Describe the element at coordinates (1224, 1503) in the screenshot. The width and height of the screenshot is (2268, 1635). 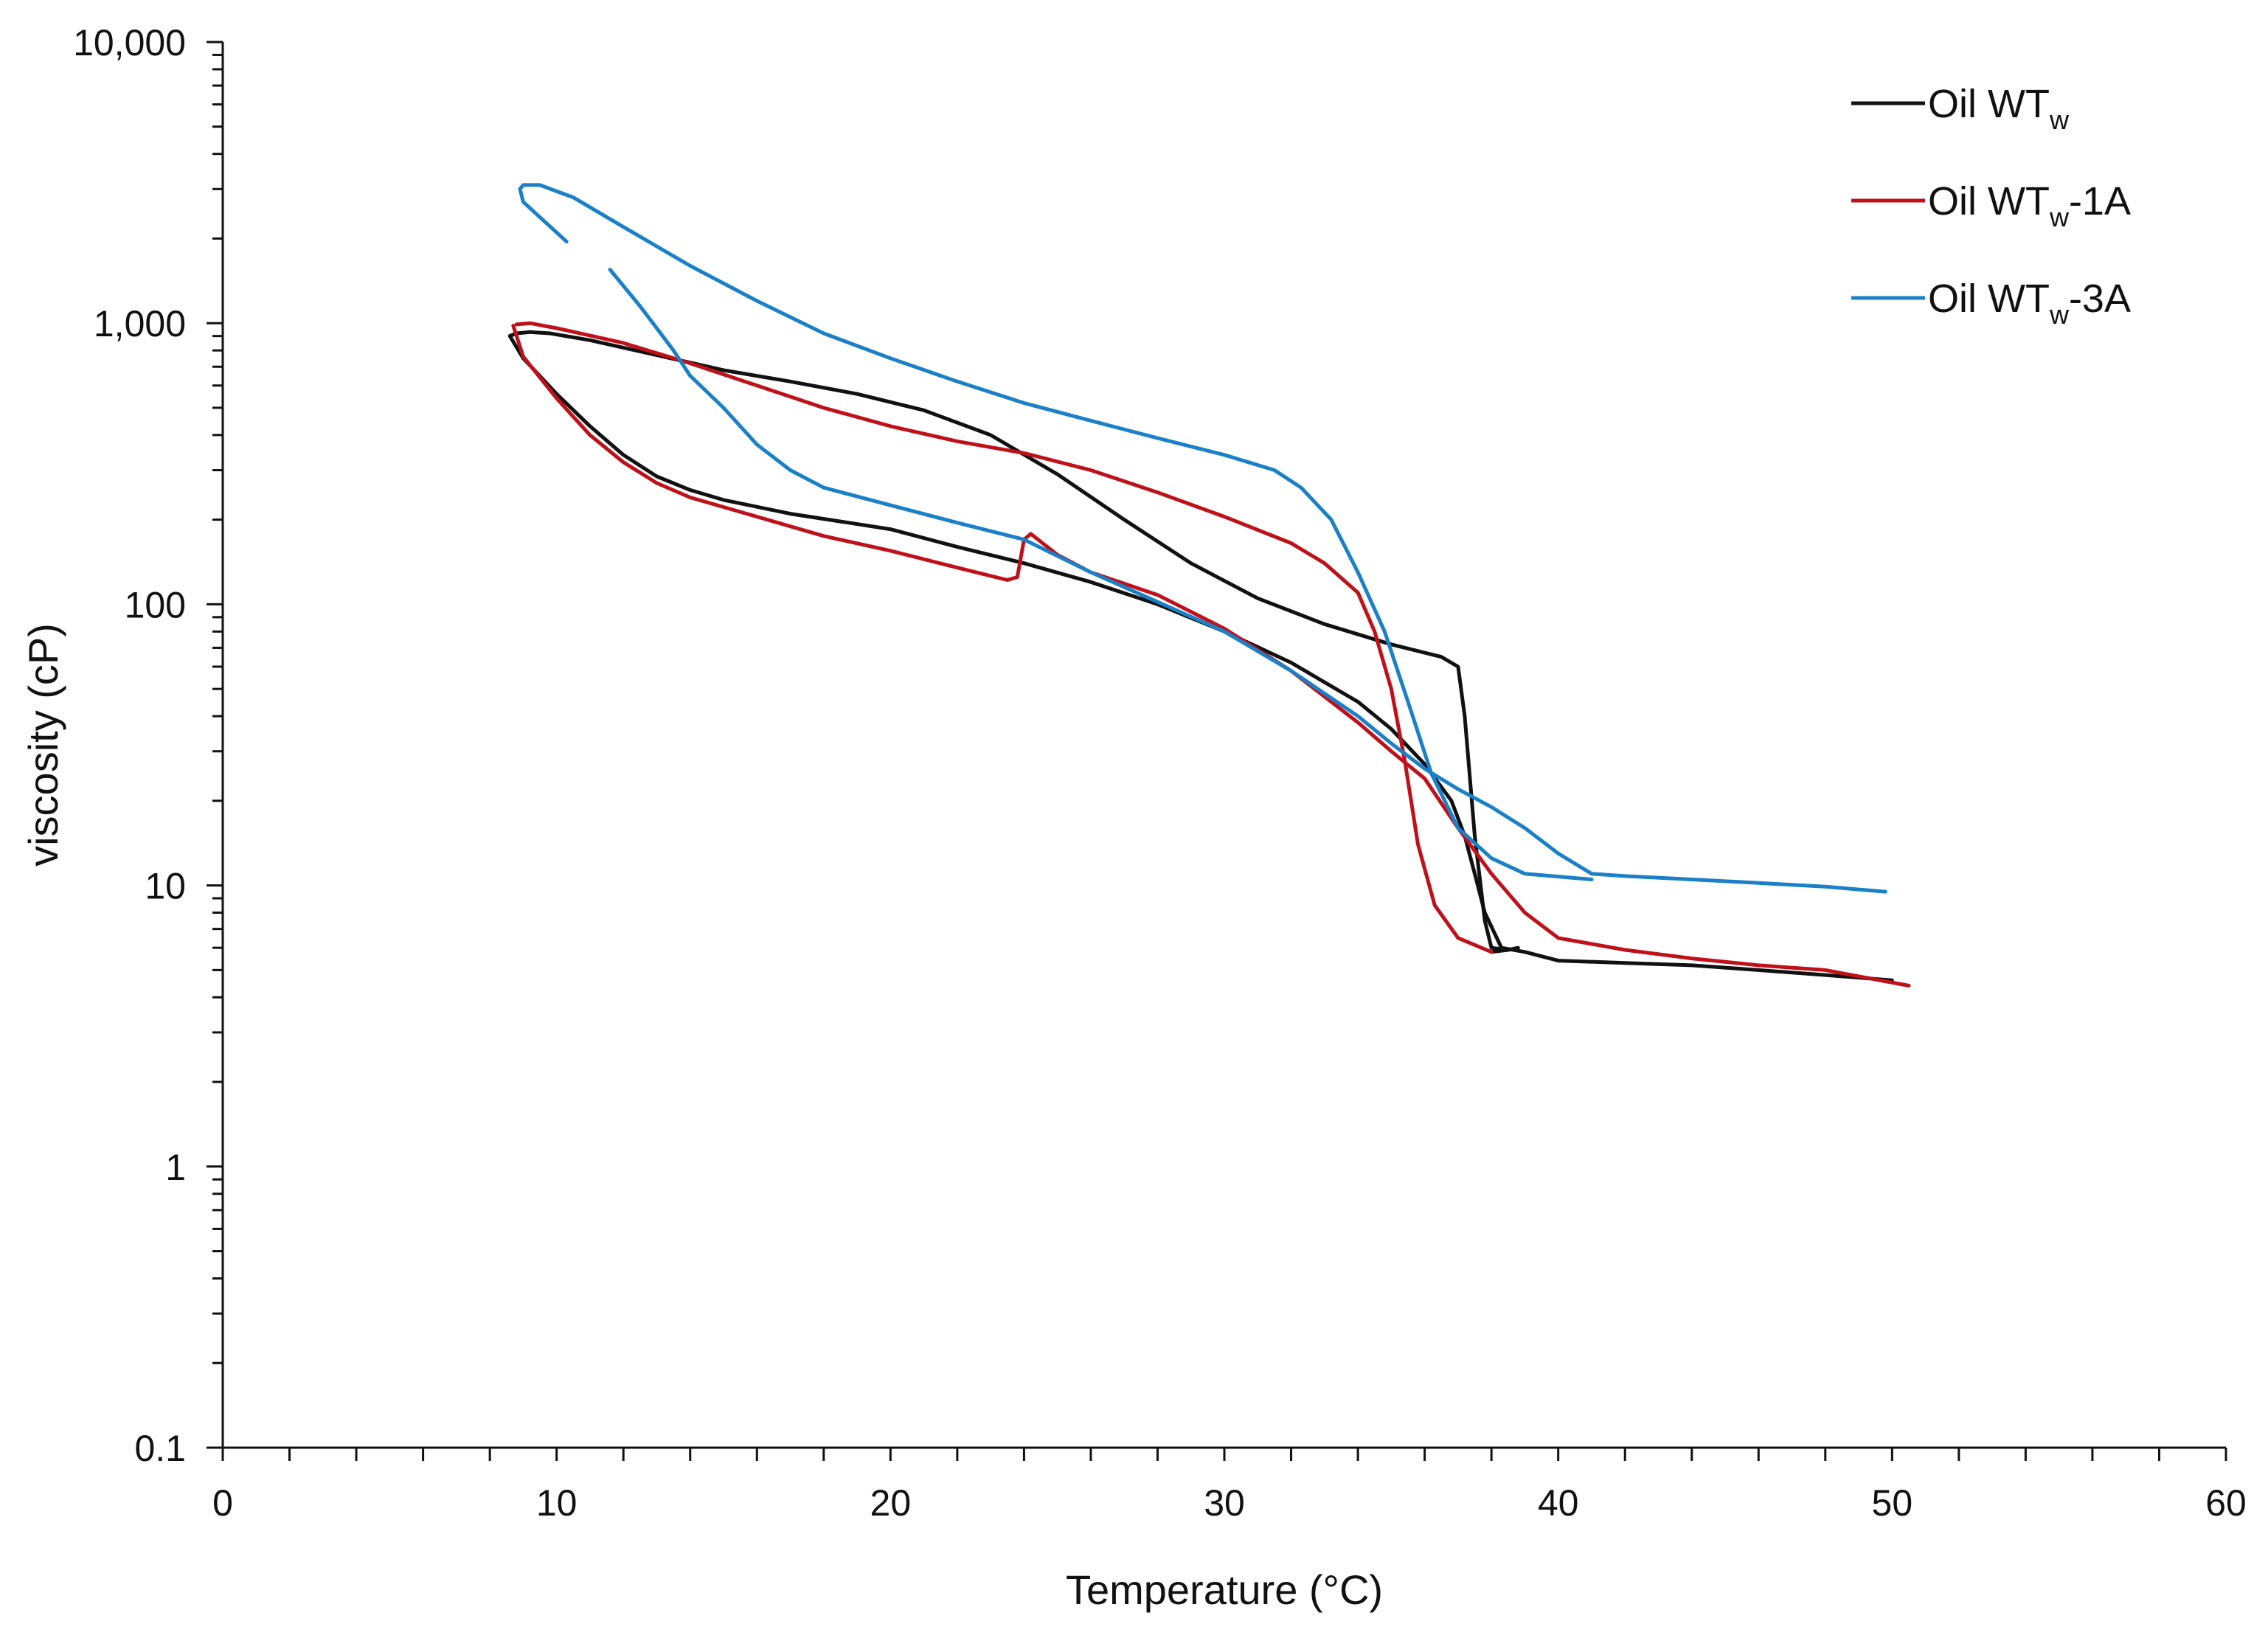
I see `x-tick-label: 30` at that location.